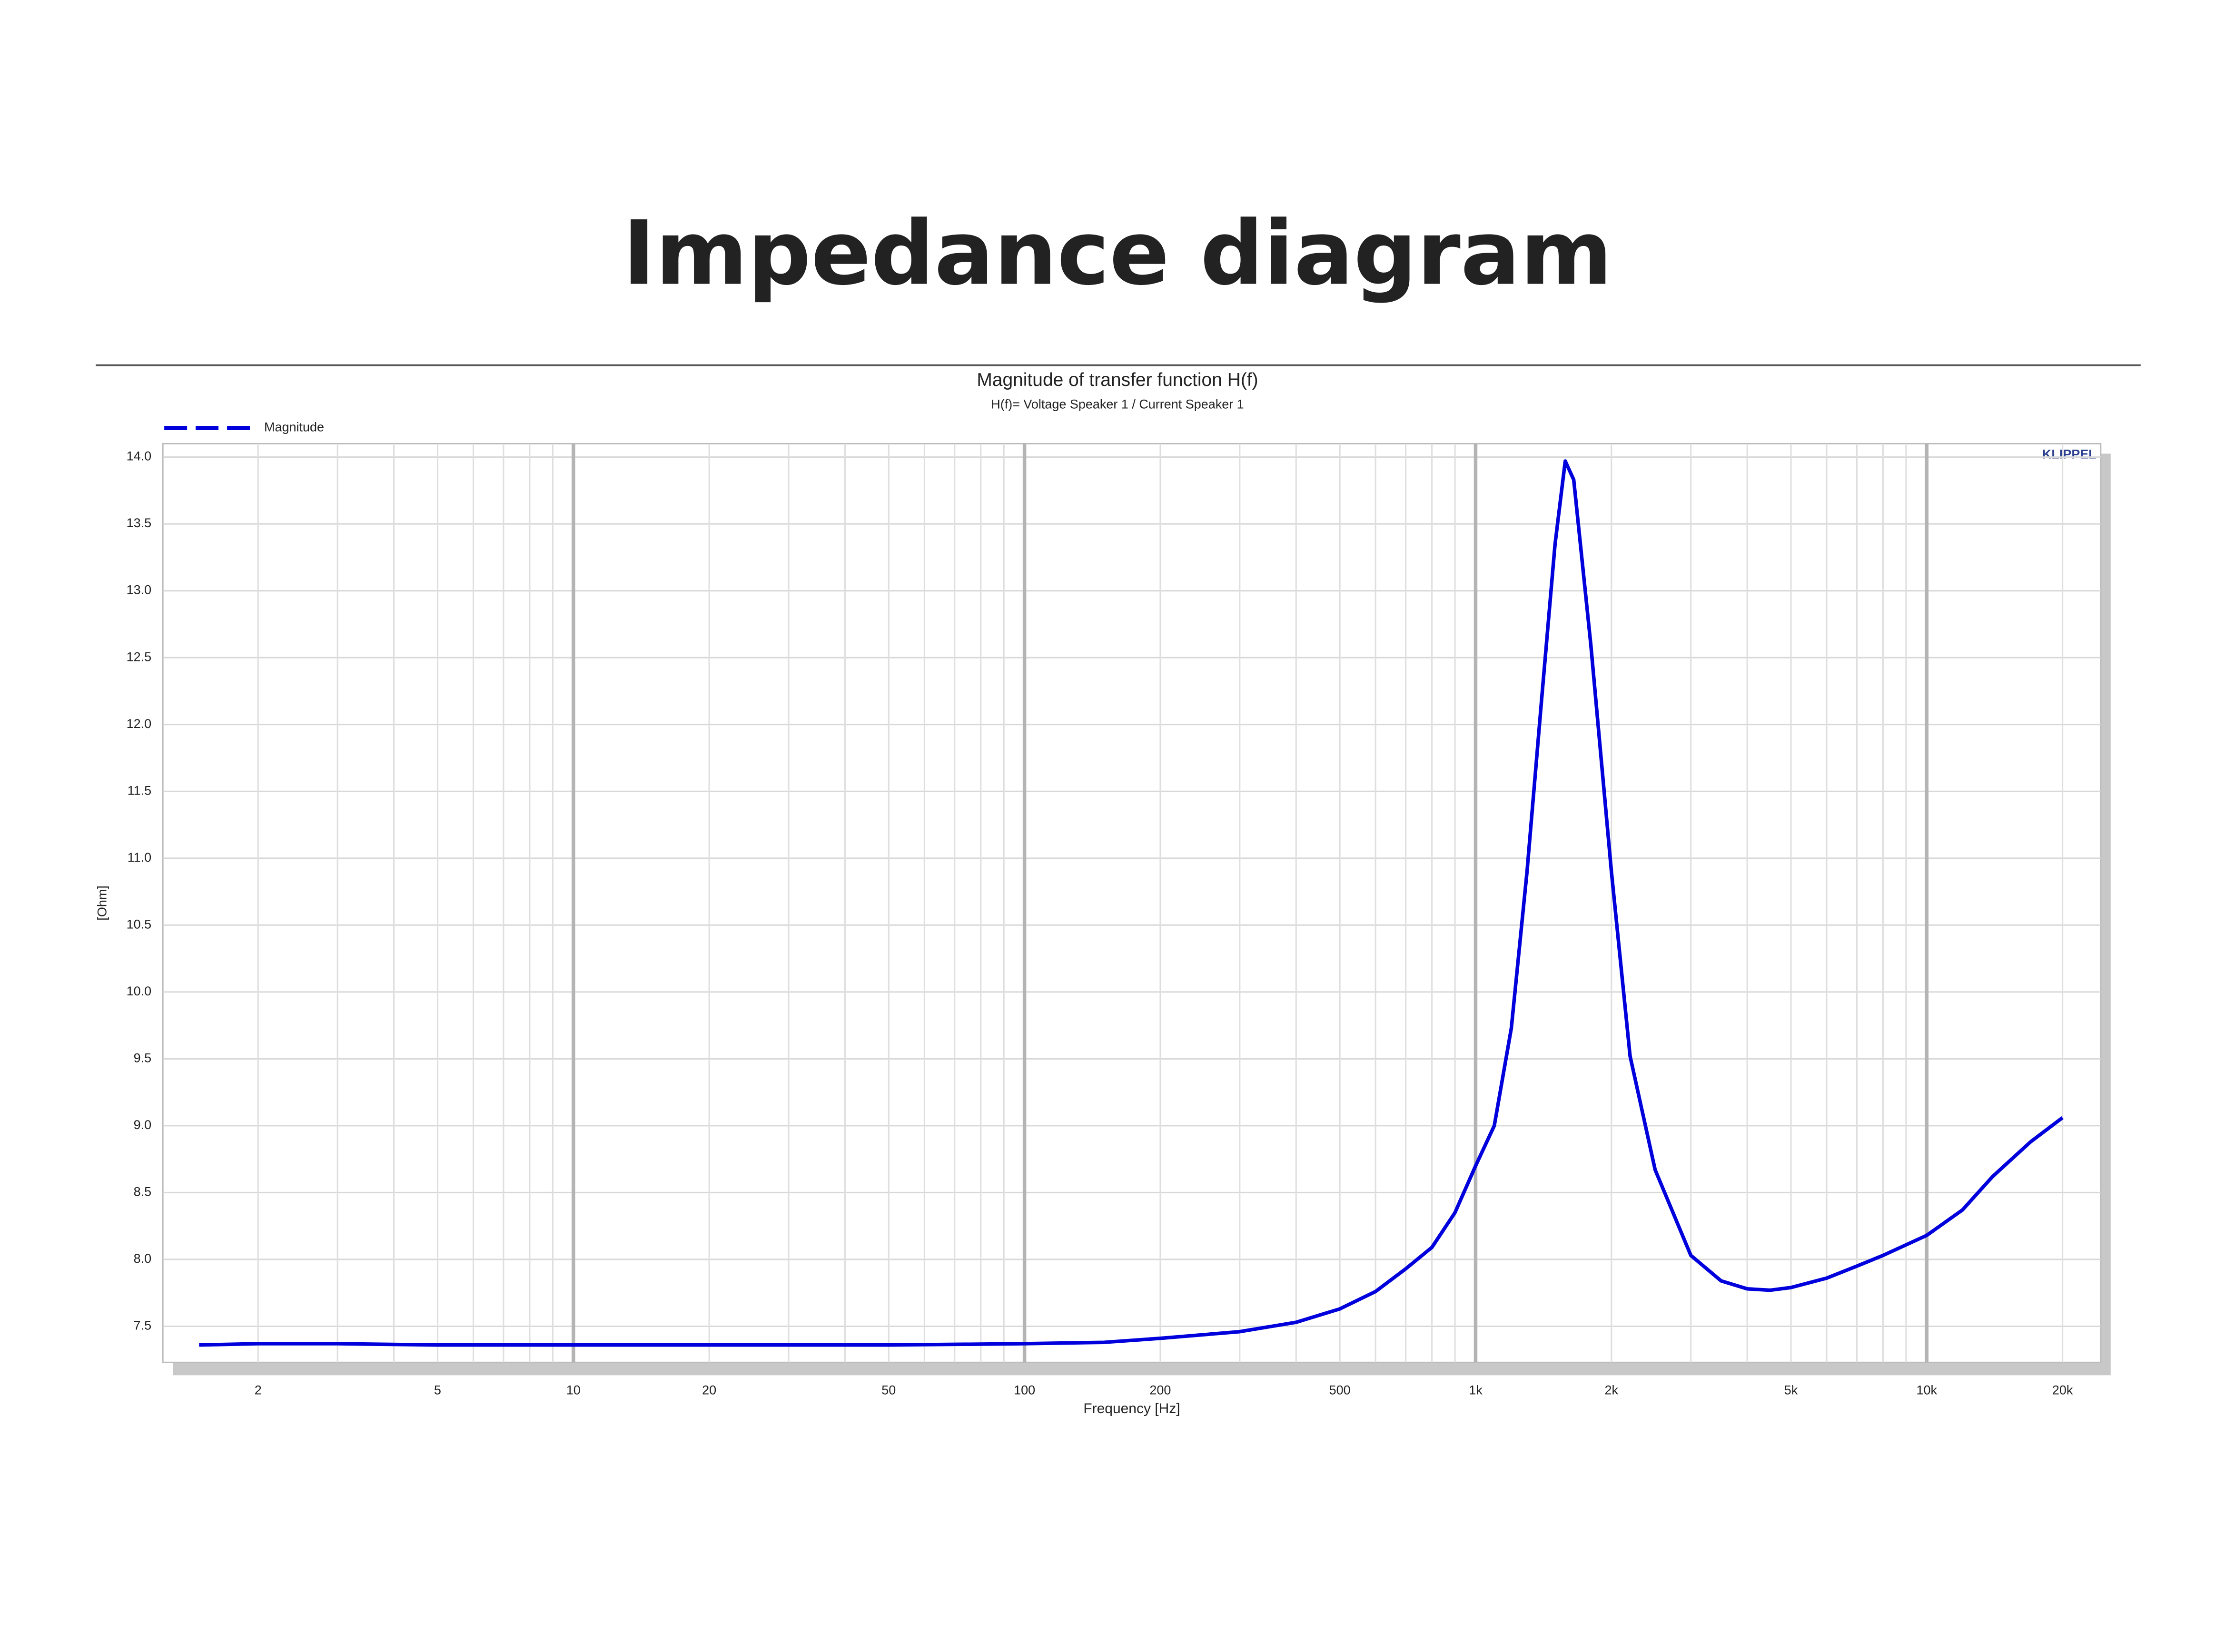 The image size is (2215, 1652). I want to click on y-tick-label: 13.5, so click(139, 523).